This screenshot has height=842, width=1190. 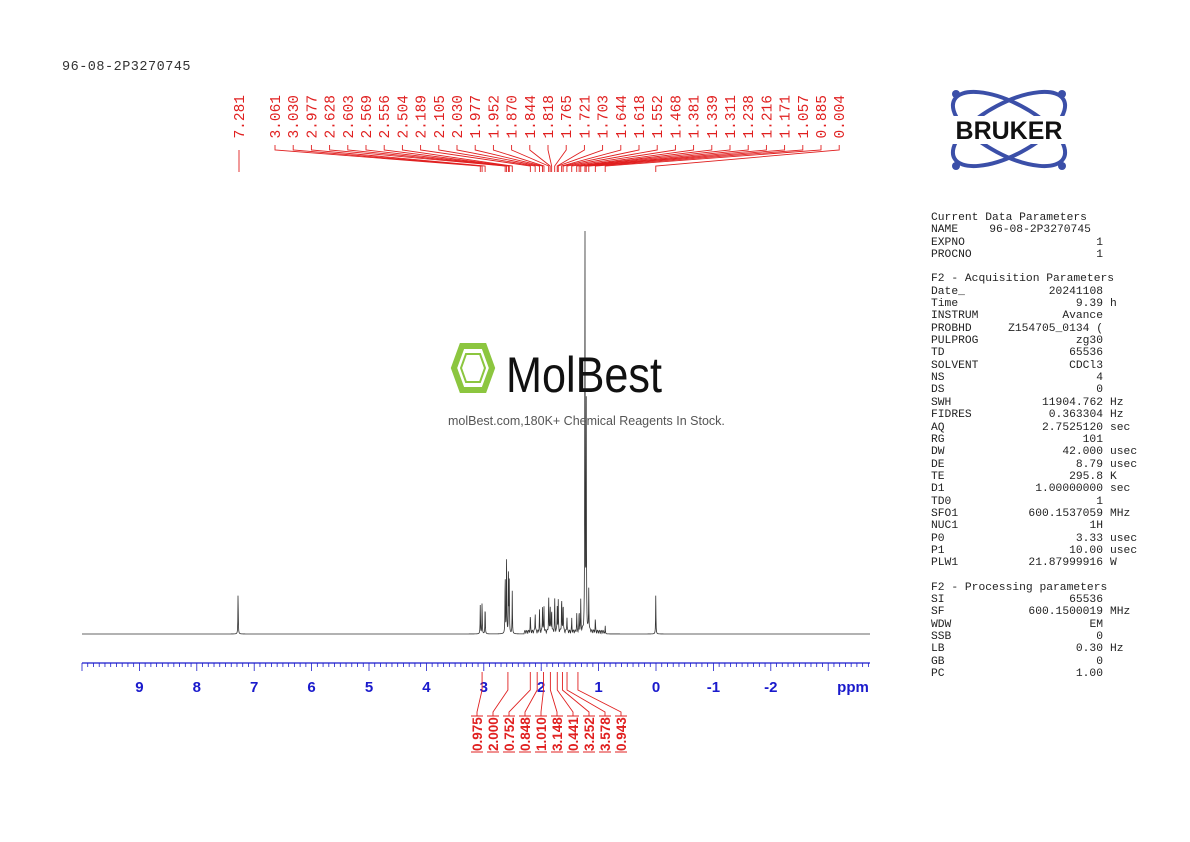 What do you see at coordinates (1038, 428) in the screenshot?
I see `parameter-row: AQ 2.7525120 sec` at bounding box center [1038, 428].